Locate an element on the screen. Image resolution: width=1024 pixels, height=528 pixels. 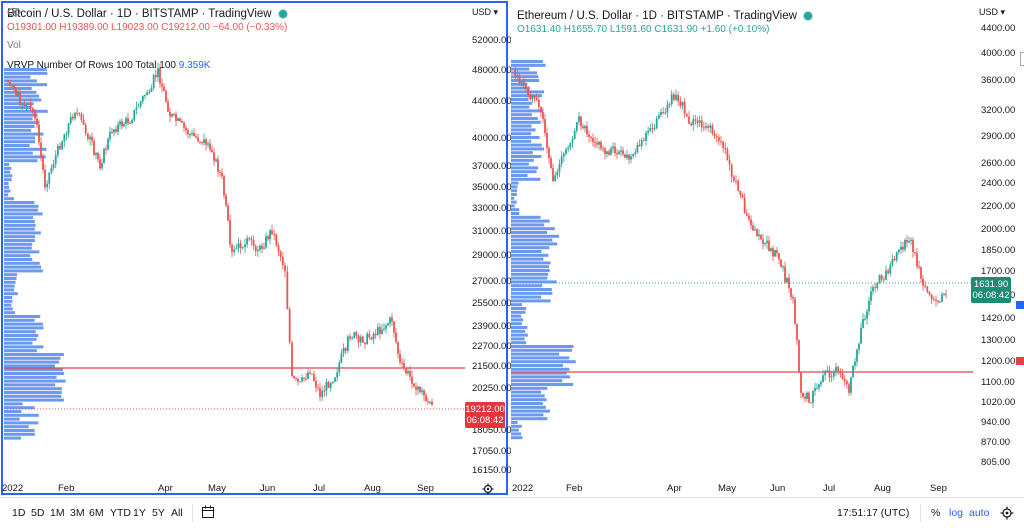
range-button-all: All is located at coordinates (177, 513).